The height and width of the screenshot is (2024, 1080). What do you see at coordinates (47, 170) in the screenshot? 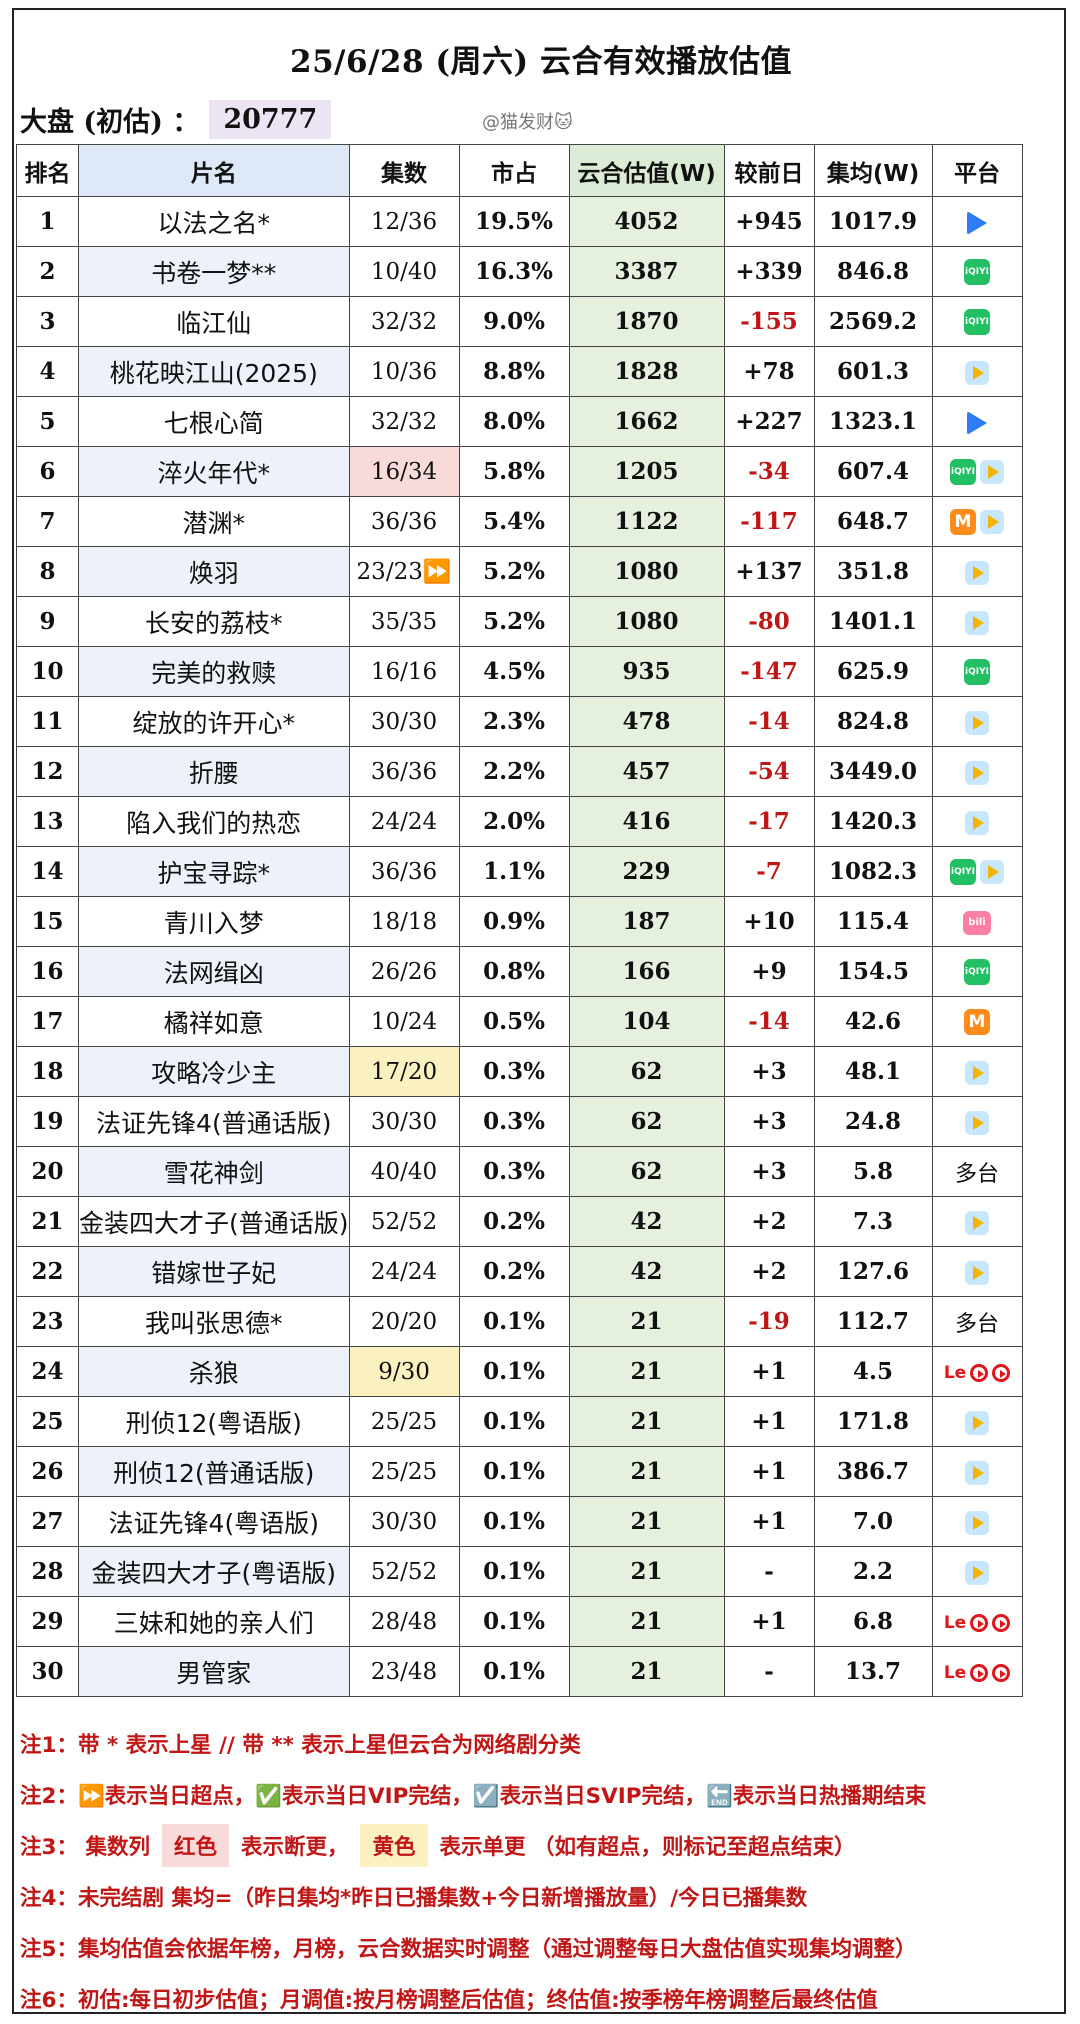
I see `col-header-rank: 排名` at bounding box center [47, 170].